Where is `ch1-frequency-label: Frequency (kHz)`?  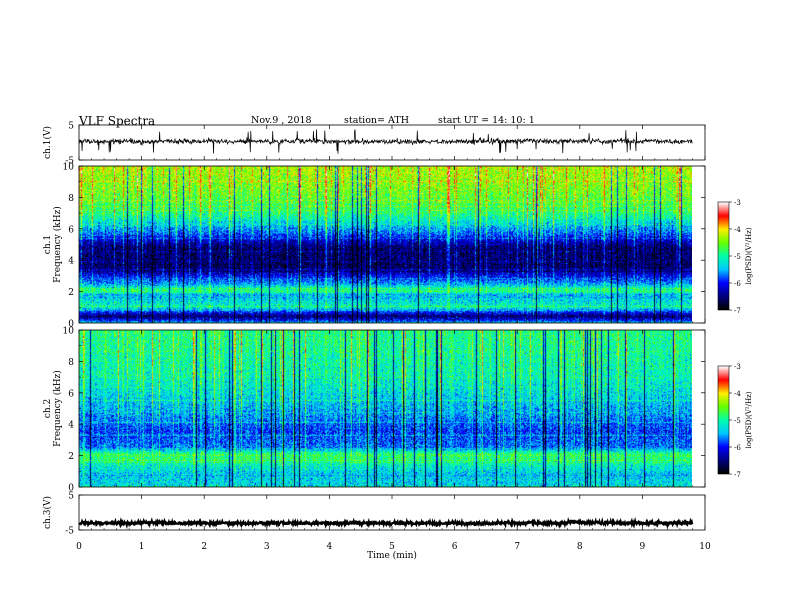 ch1-frequency-label: Frequency (kHz) is located at coordinates (57, 244).